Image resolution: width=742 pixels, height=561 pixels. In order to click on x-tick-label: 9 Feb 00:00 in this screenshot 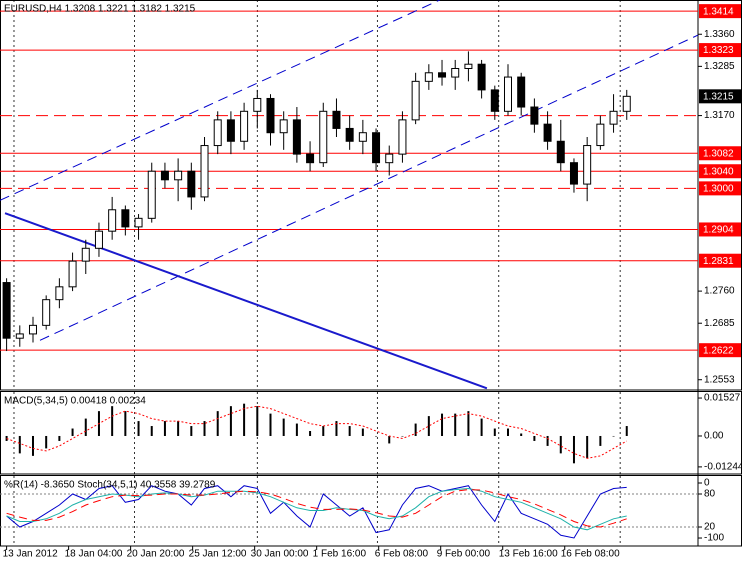, I will do `click(464, 554)`.